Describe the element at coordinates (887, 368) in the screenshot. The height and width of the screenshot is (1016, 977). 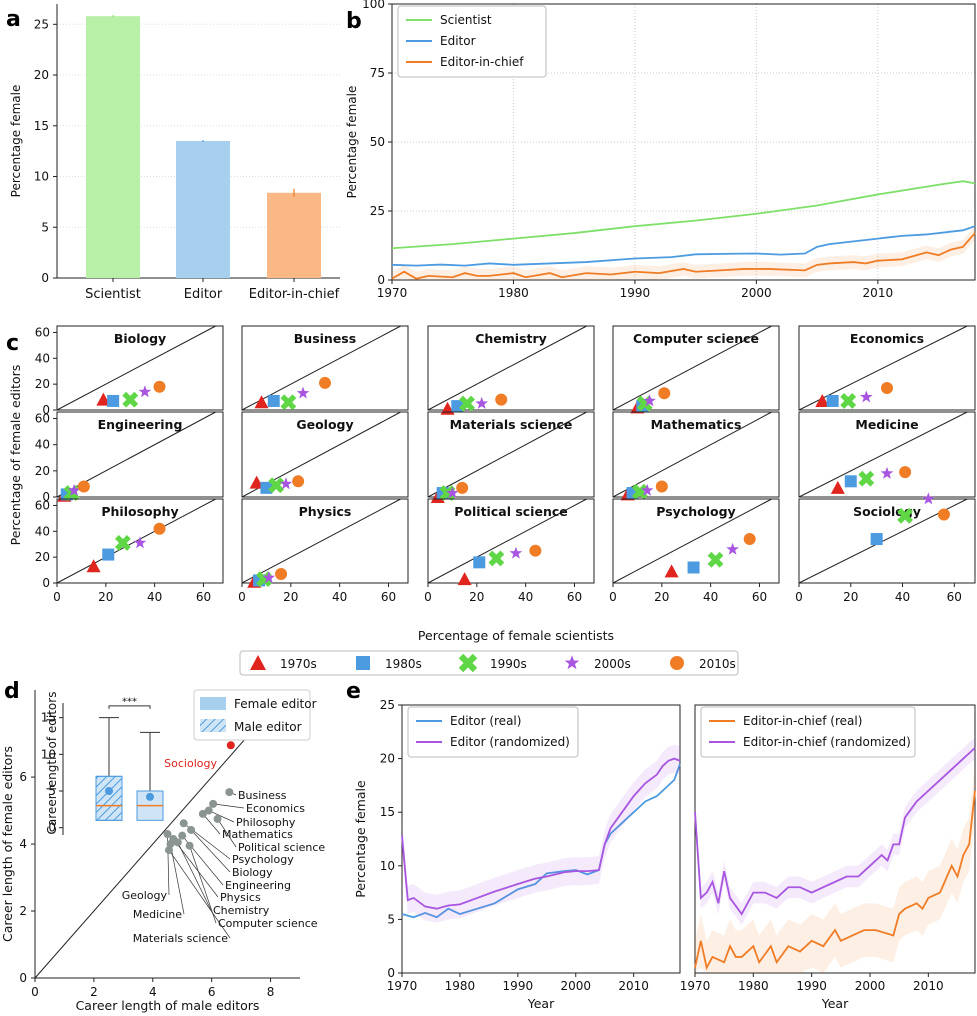
I see `subplot-economics: Economics` at that location.